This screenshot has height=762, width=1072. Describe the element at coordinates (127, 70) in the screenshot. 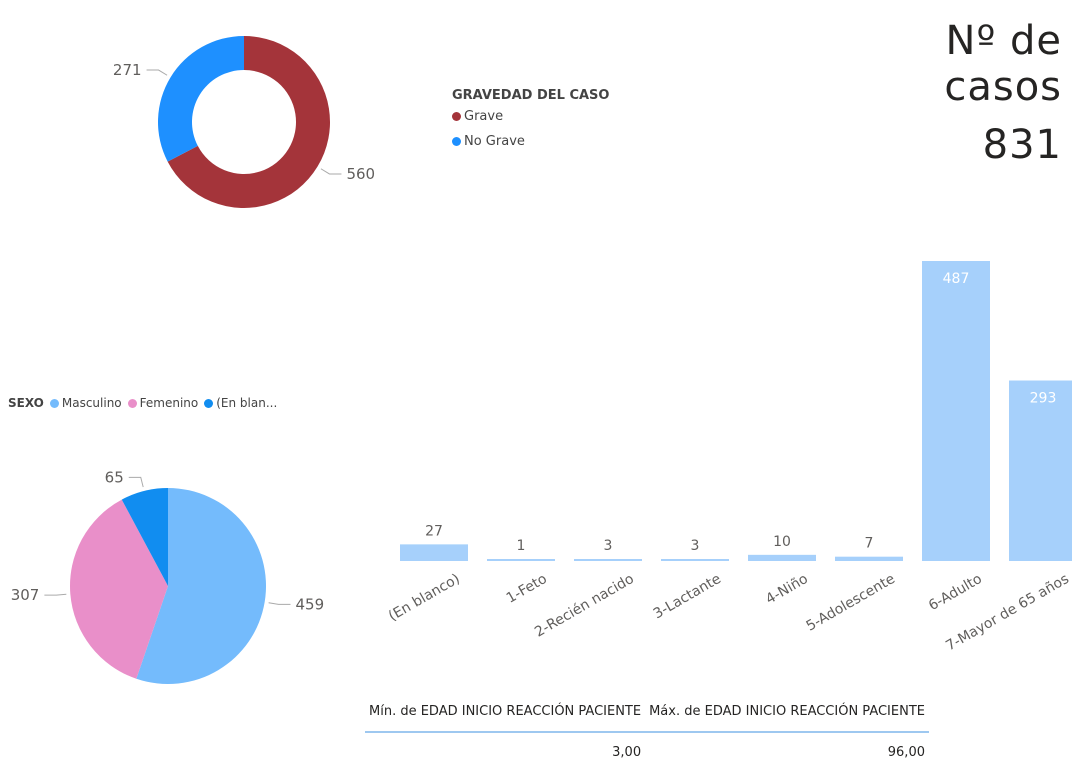

I see `donut-data-label: 271` at that location.